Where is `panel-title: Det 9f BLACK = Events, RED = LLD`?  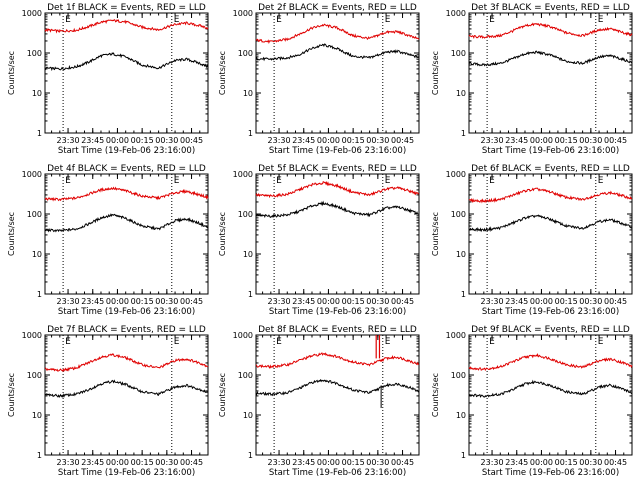 panel-title: Det 9f BLACK = Events, RED = LLD is located at coordinates (550, 330).